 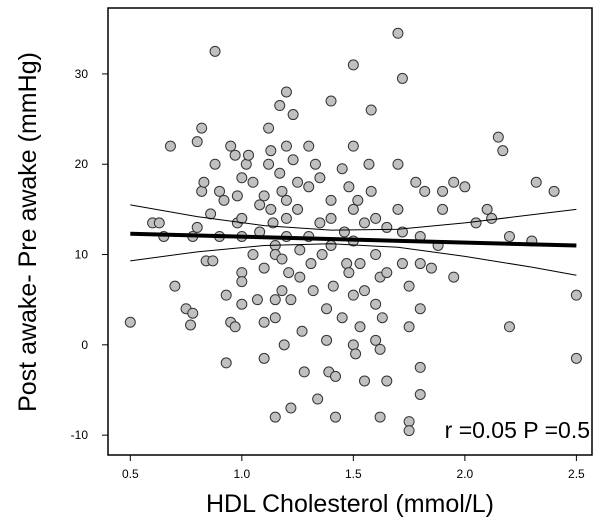 I want to click on y-tick-label: 10, so click(x=82, y=255).